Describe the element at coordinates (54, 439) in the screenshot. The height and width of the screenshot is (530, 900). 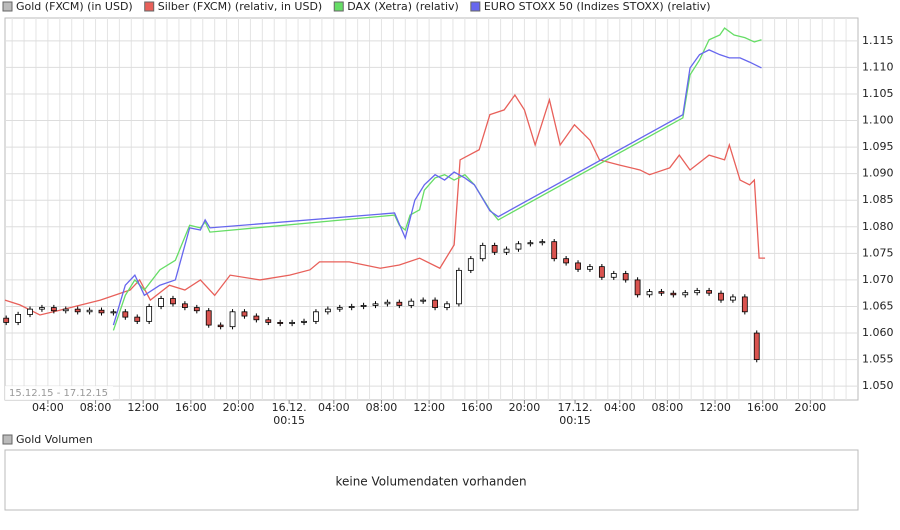
I see `volume-title: Gold Volumen` at that location.